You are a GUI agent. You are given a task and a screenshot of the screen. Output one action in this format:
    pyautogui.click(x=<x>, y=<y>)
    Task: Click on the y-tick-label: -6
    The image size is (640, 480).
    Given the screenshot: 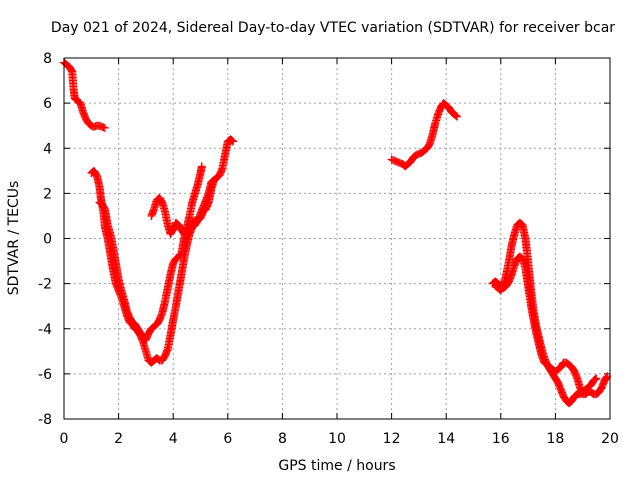 What is the action you would take?
    pyautogui.click(x=45, y=375)
    